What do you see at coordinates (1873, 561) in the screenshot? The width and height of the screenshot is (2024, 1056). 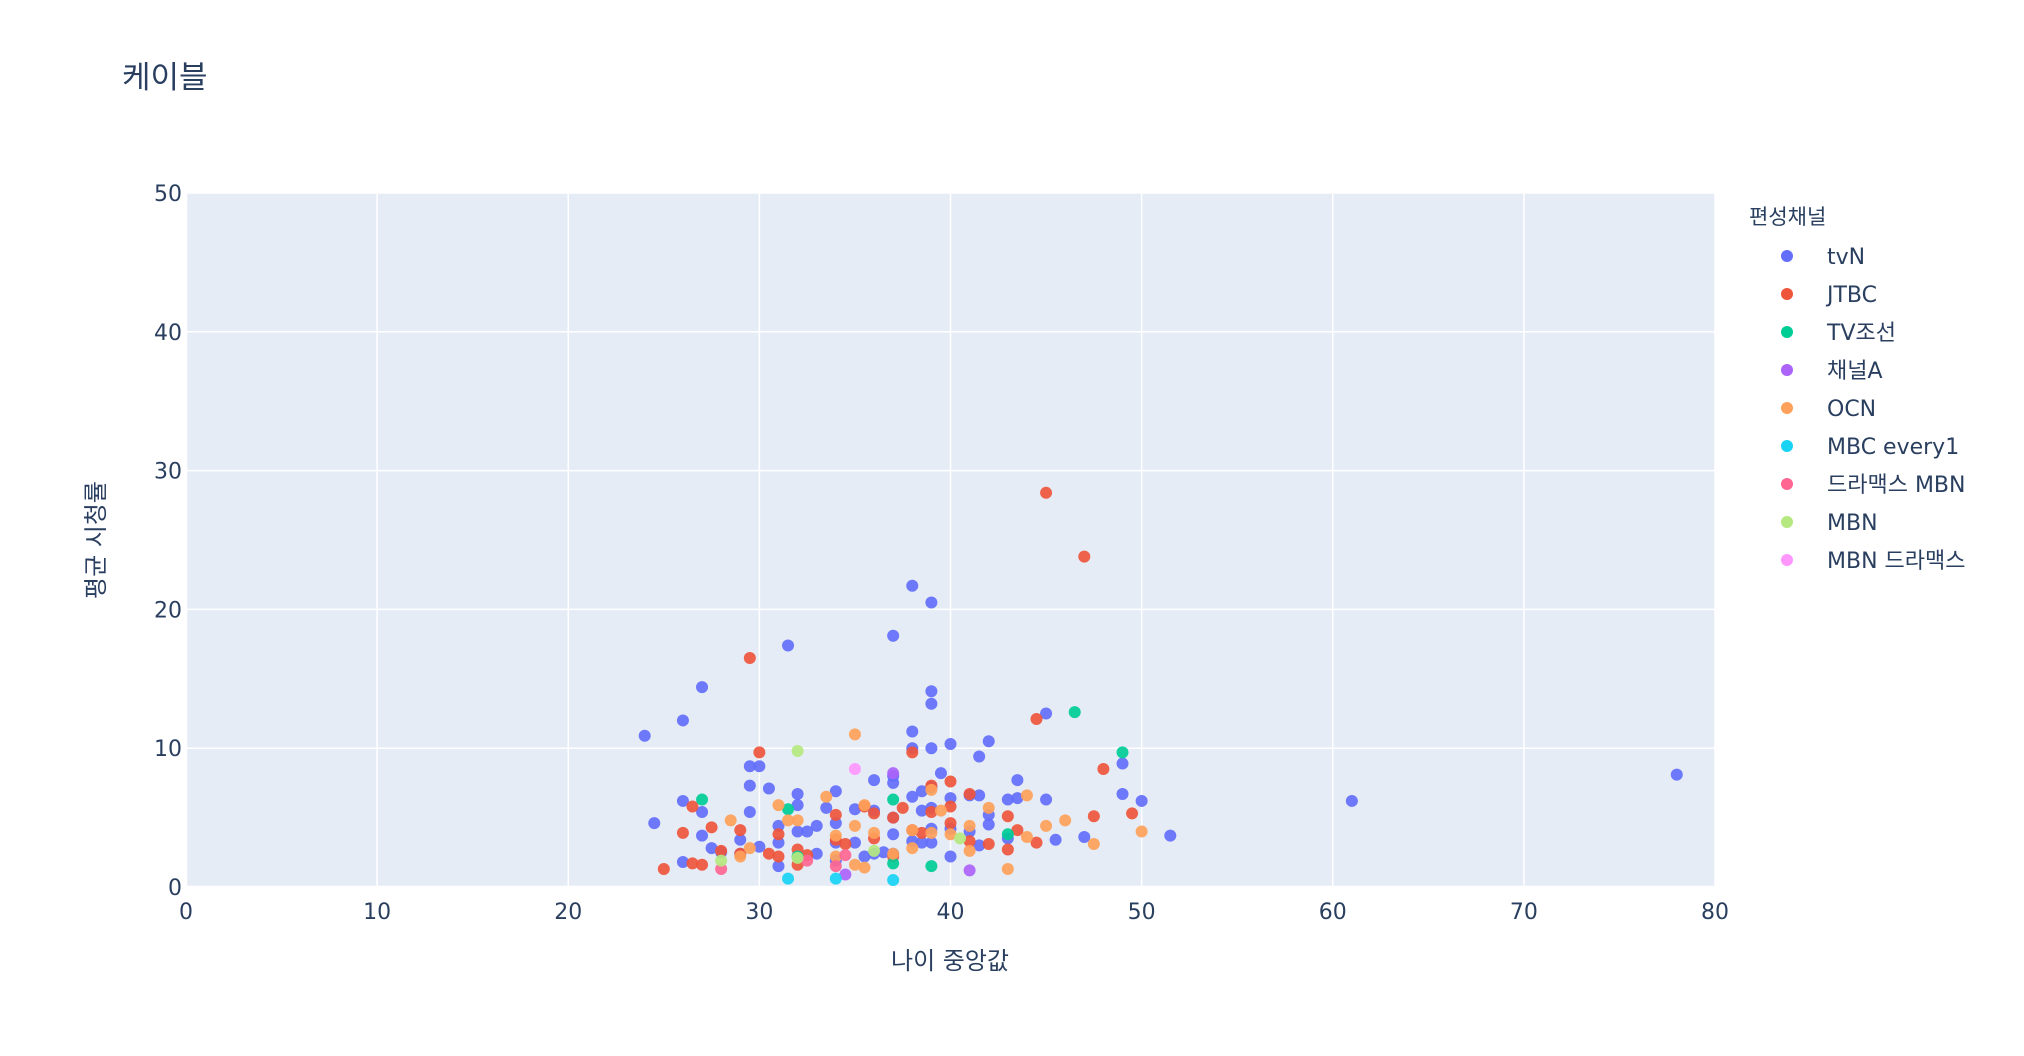 I see `legend-item: MBN 드라맥스` at bounding box center [1873, 561].